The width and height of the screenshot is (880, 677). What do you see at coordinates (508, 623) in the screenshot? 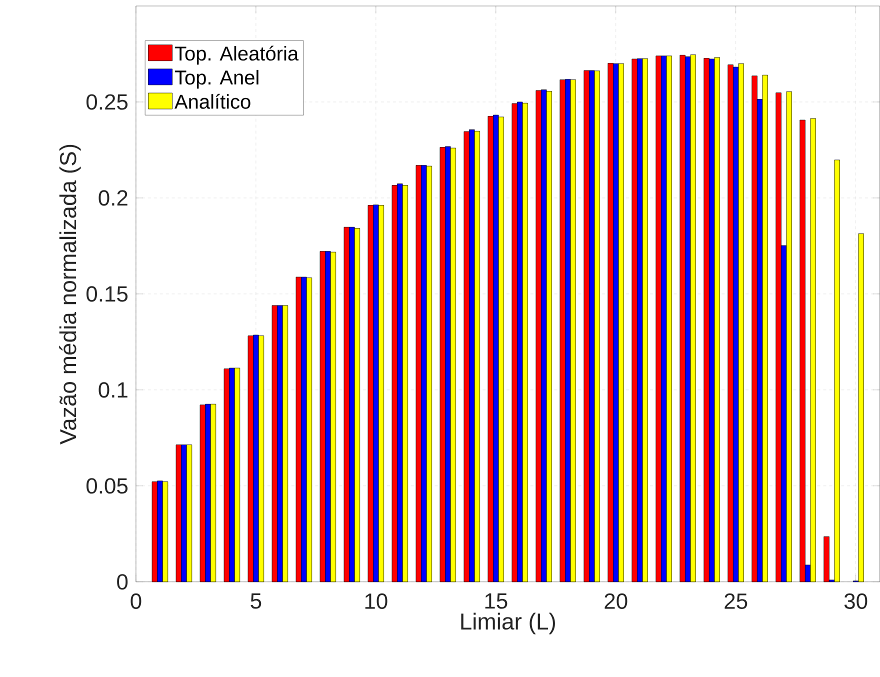
I see `x-axis-title: Limiar (L)` at bounding box center [508, 623].